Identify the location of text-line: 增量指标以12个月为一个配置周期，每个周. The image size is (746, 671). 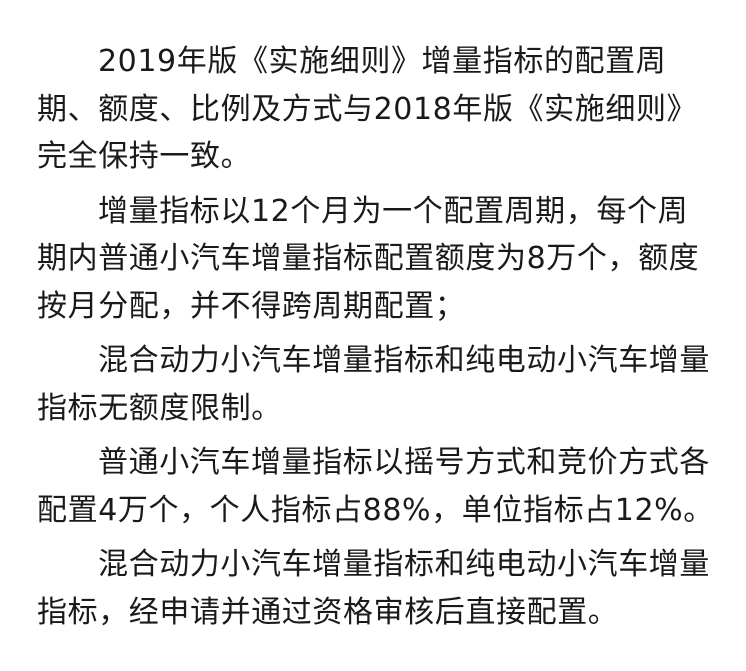
(393, 211).